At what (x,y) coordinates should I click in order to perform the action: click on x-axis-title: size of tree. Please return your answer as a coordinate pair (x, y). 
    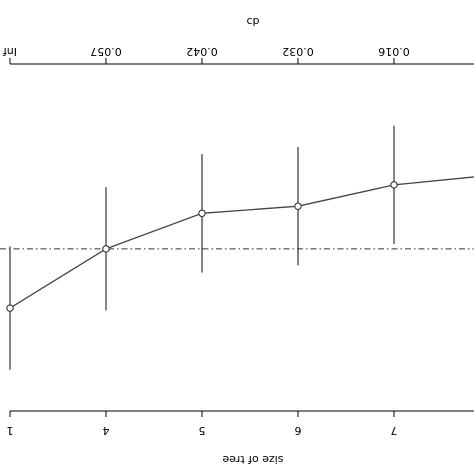
    Looking at the image, I should click on (252, 459).